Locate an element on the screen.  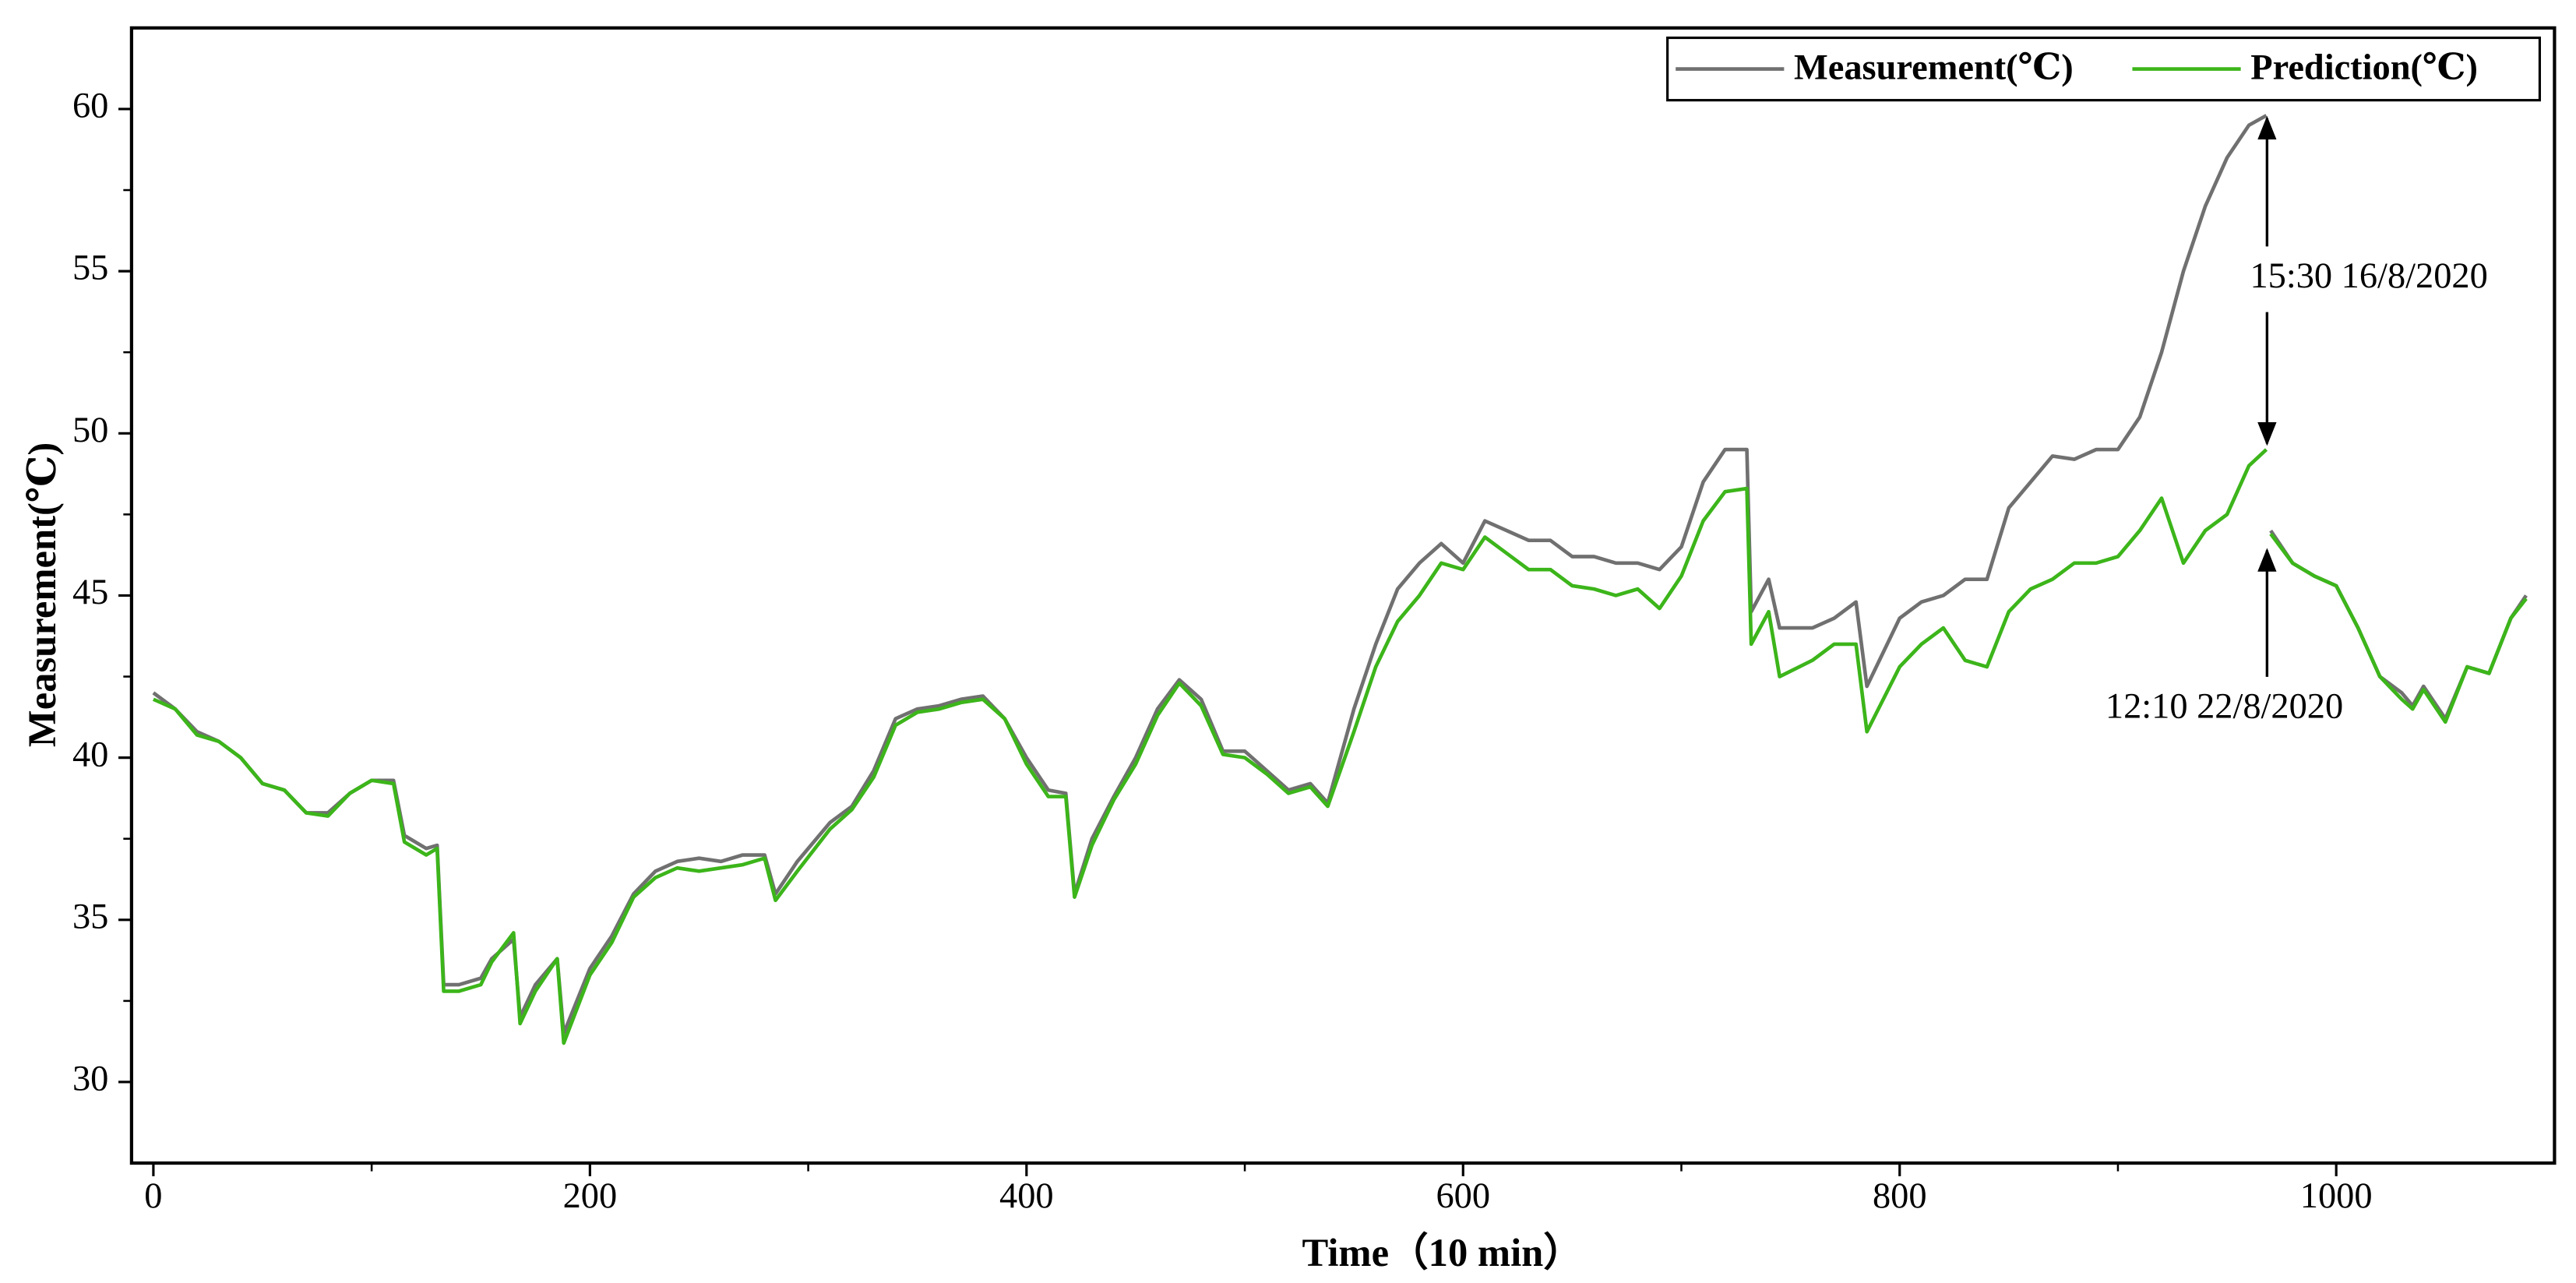
x-axis-label: Time（10 min） is located at coordinates (1442, 1252).